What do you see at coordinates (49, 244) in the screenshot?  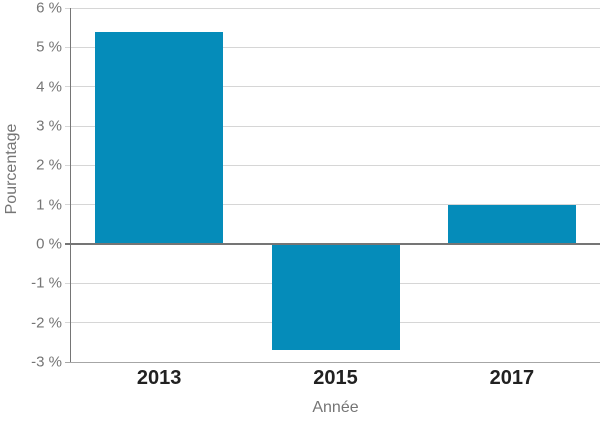 I see `y-tick-label: 0 %` at bounding box center [49, 244].